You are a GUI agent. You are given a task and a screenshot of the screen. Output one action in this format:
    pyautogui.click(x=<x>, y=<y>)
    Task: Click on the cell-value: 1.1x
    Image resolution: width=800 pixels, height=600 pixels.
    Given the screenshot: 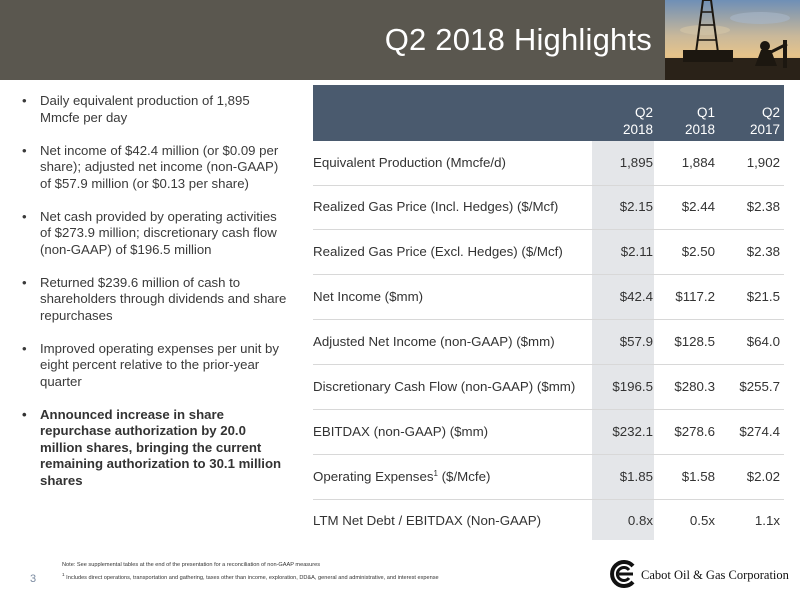 What is the action you would take?
    pyautogui.click(x=767, y=520)
    